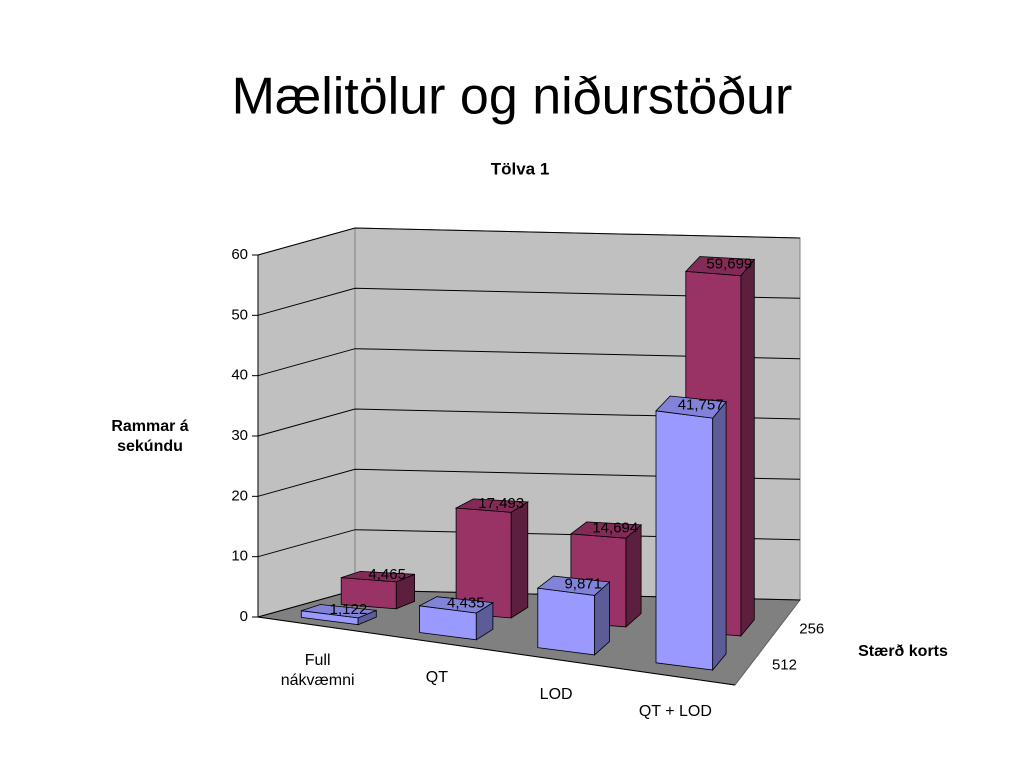 The image size is (1024, 768). I want to click on data-label: 4,465, so click(387, 574).